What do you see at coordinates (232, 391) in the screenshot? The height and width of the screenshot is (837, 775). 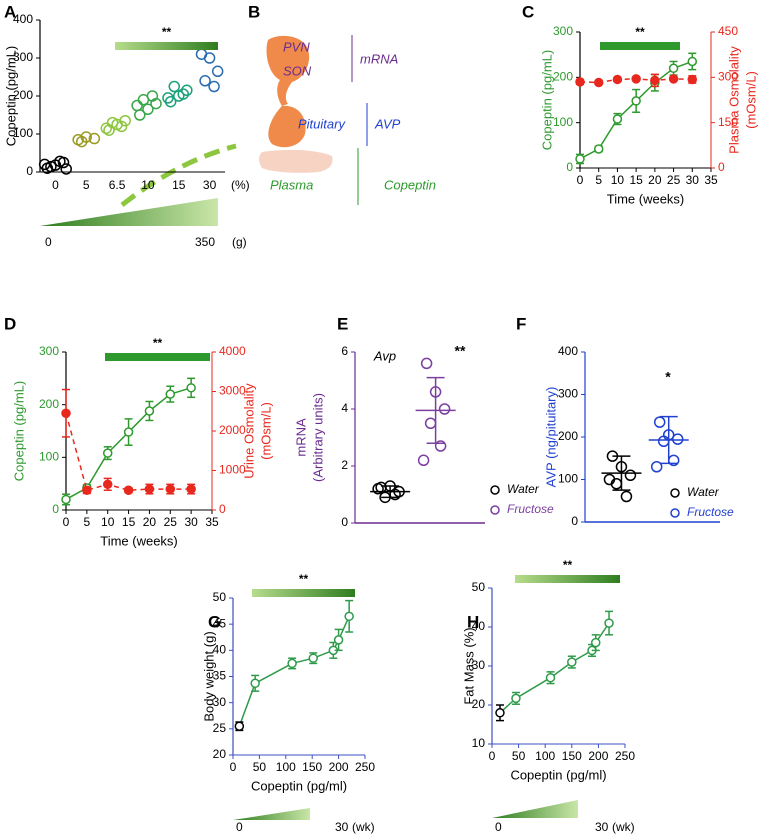 I see `y2-tick-label: 3000` at bounding box center [232, 391].